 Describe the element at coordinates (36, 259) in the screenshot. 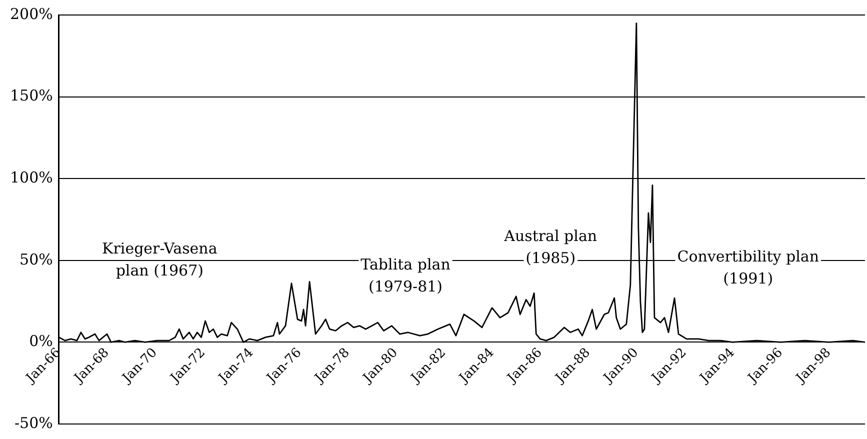

I see `y-tick-label: 50%` at that location.